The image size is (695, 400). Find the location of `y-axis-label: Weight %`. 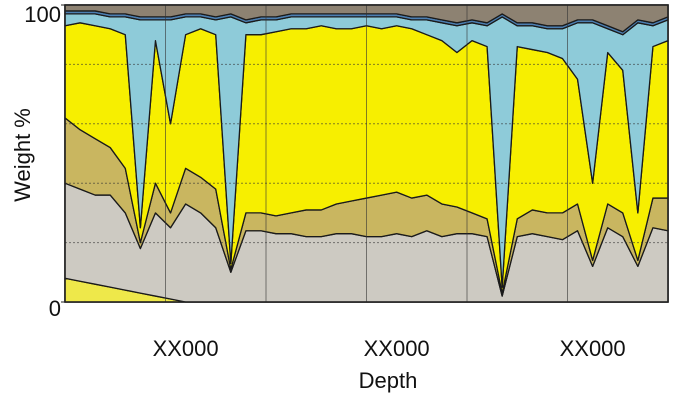

y-axis-label: Weight % is located at coordinates (22, 155).